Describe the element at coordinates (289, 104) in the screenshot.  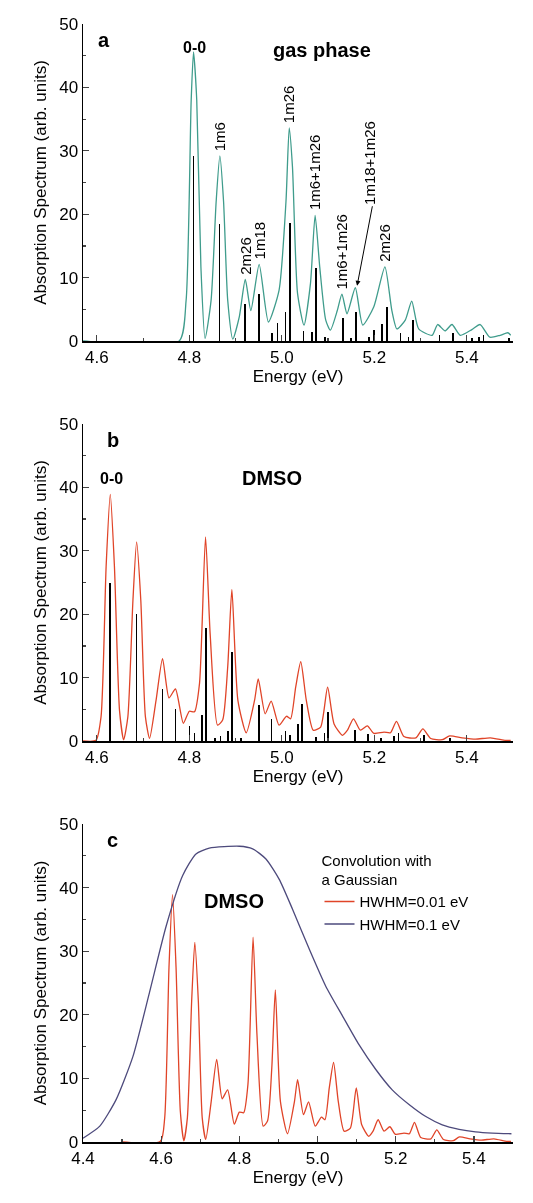
I see `annotation: 1m26` at that location.